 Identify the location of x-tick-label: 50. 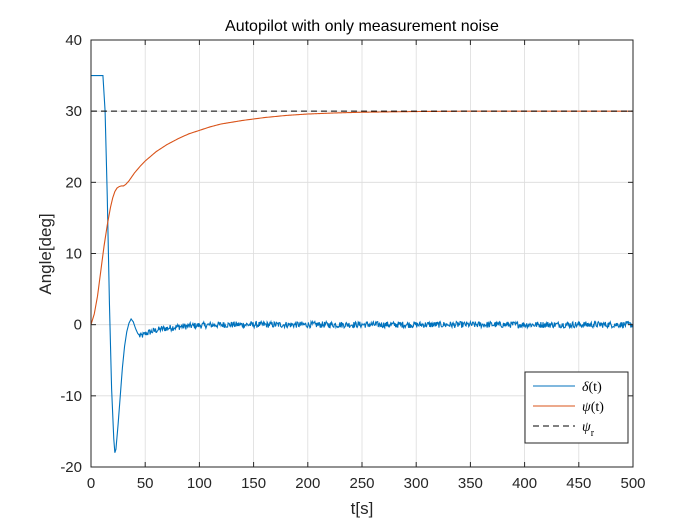
(145, 483).